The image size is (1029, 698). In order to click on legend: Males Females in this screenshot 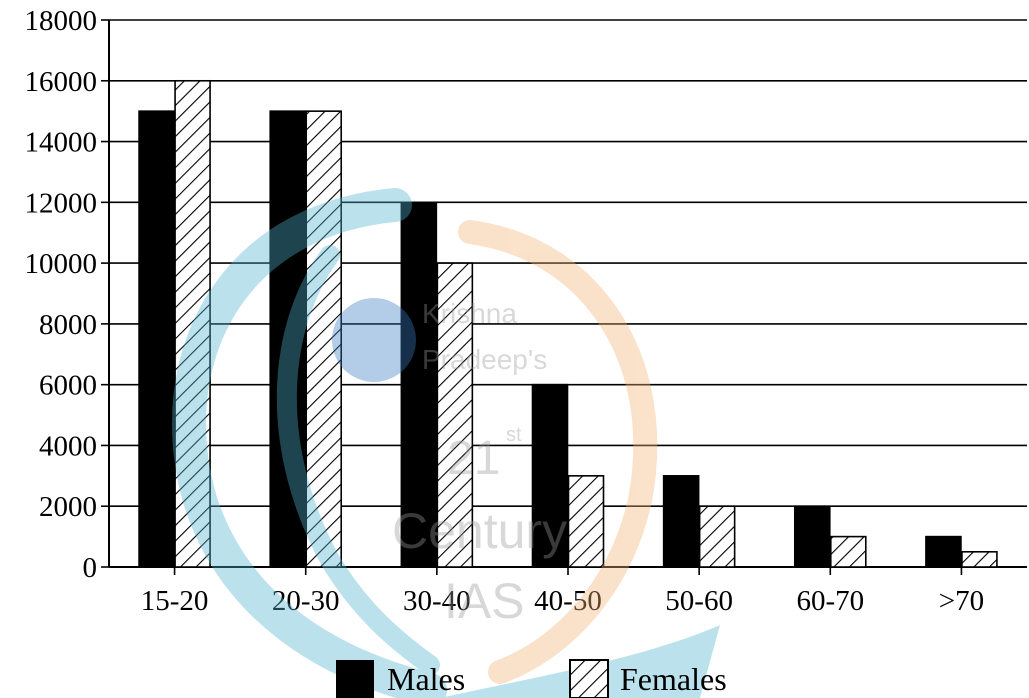, I will do `click(531, 678)`.